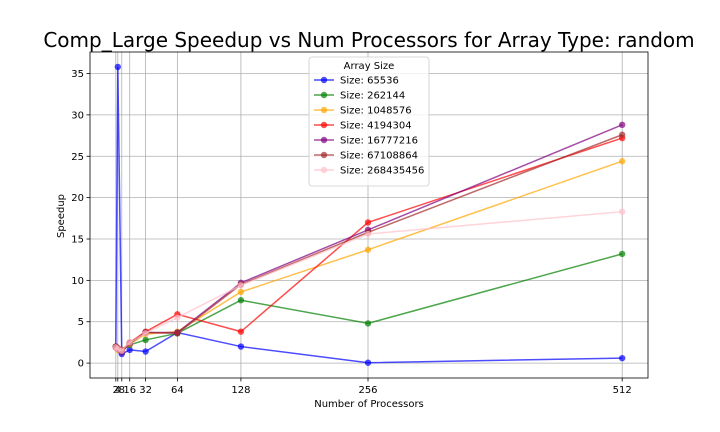 This screenshot has height=432, width=720. I want to click on legend-label: Size: 268435456, so click(382, 171).